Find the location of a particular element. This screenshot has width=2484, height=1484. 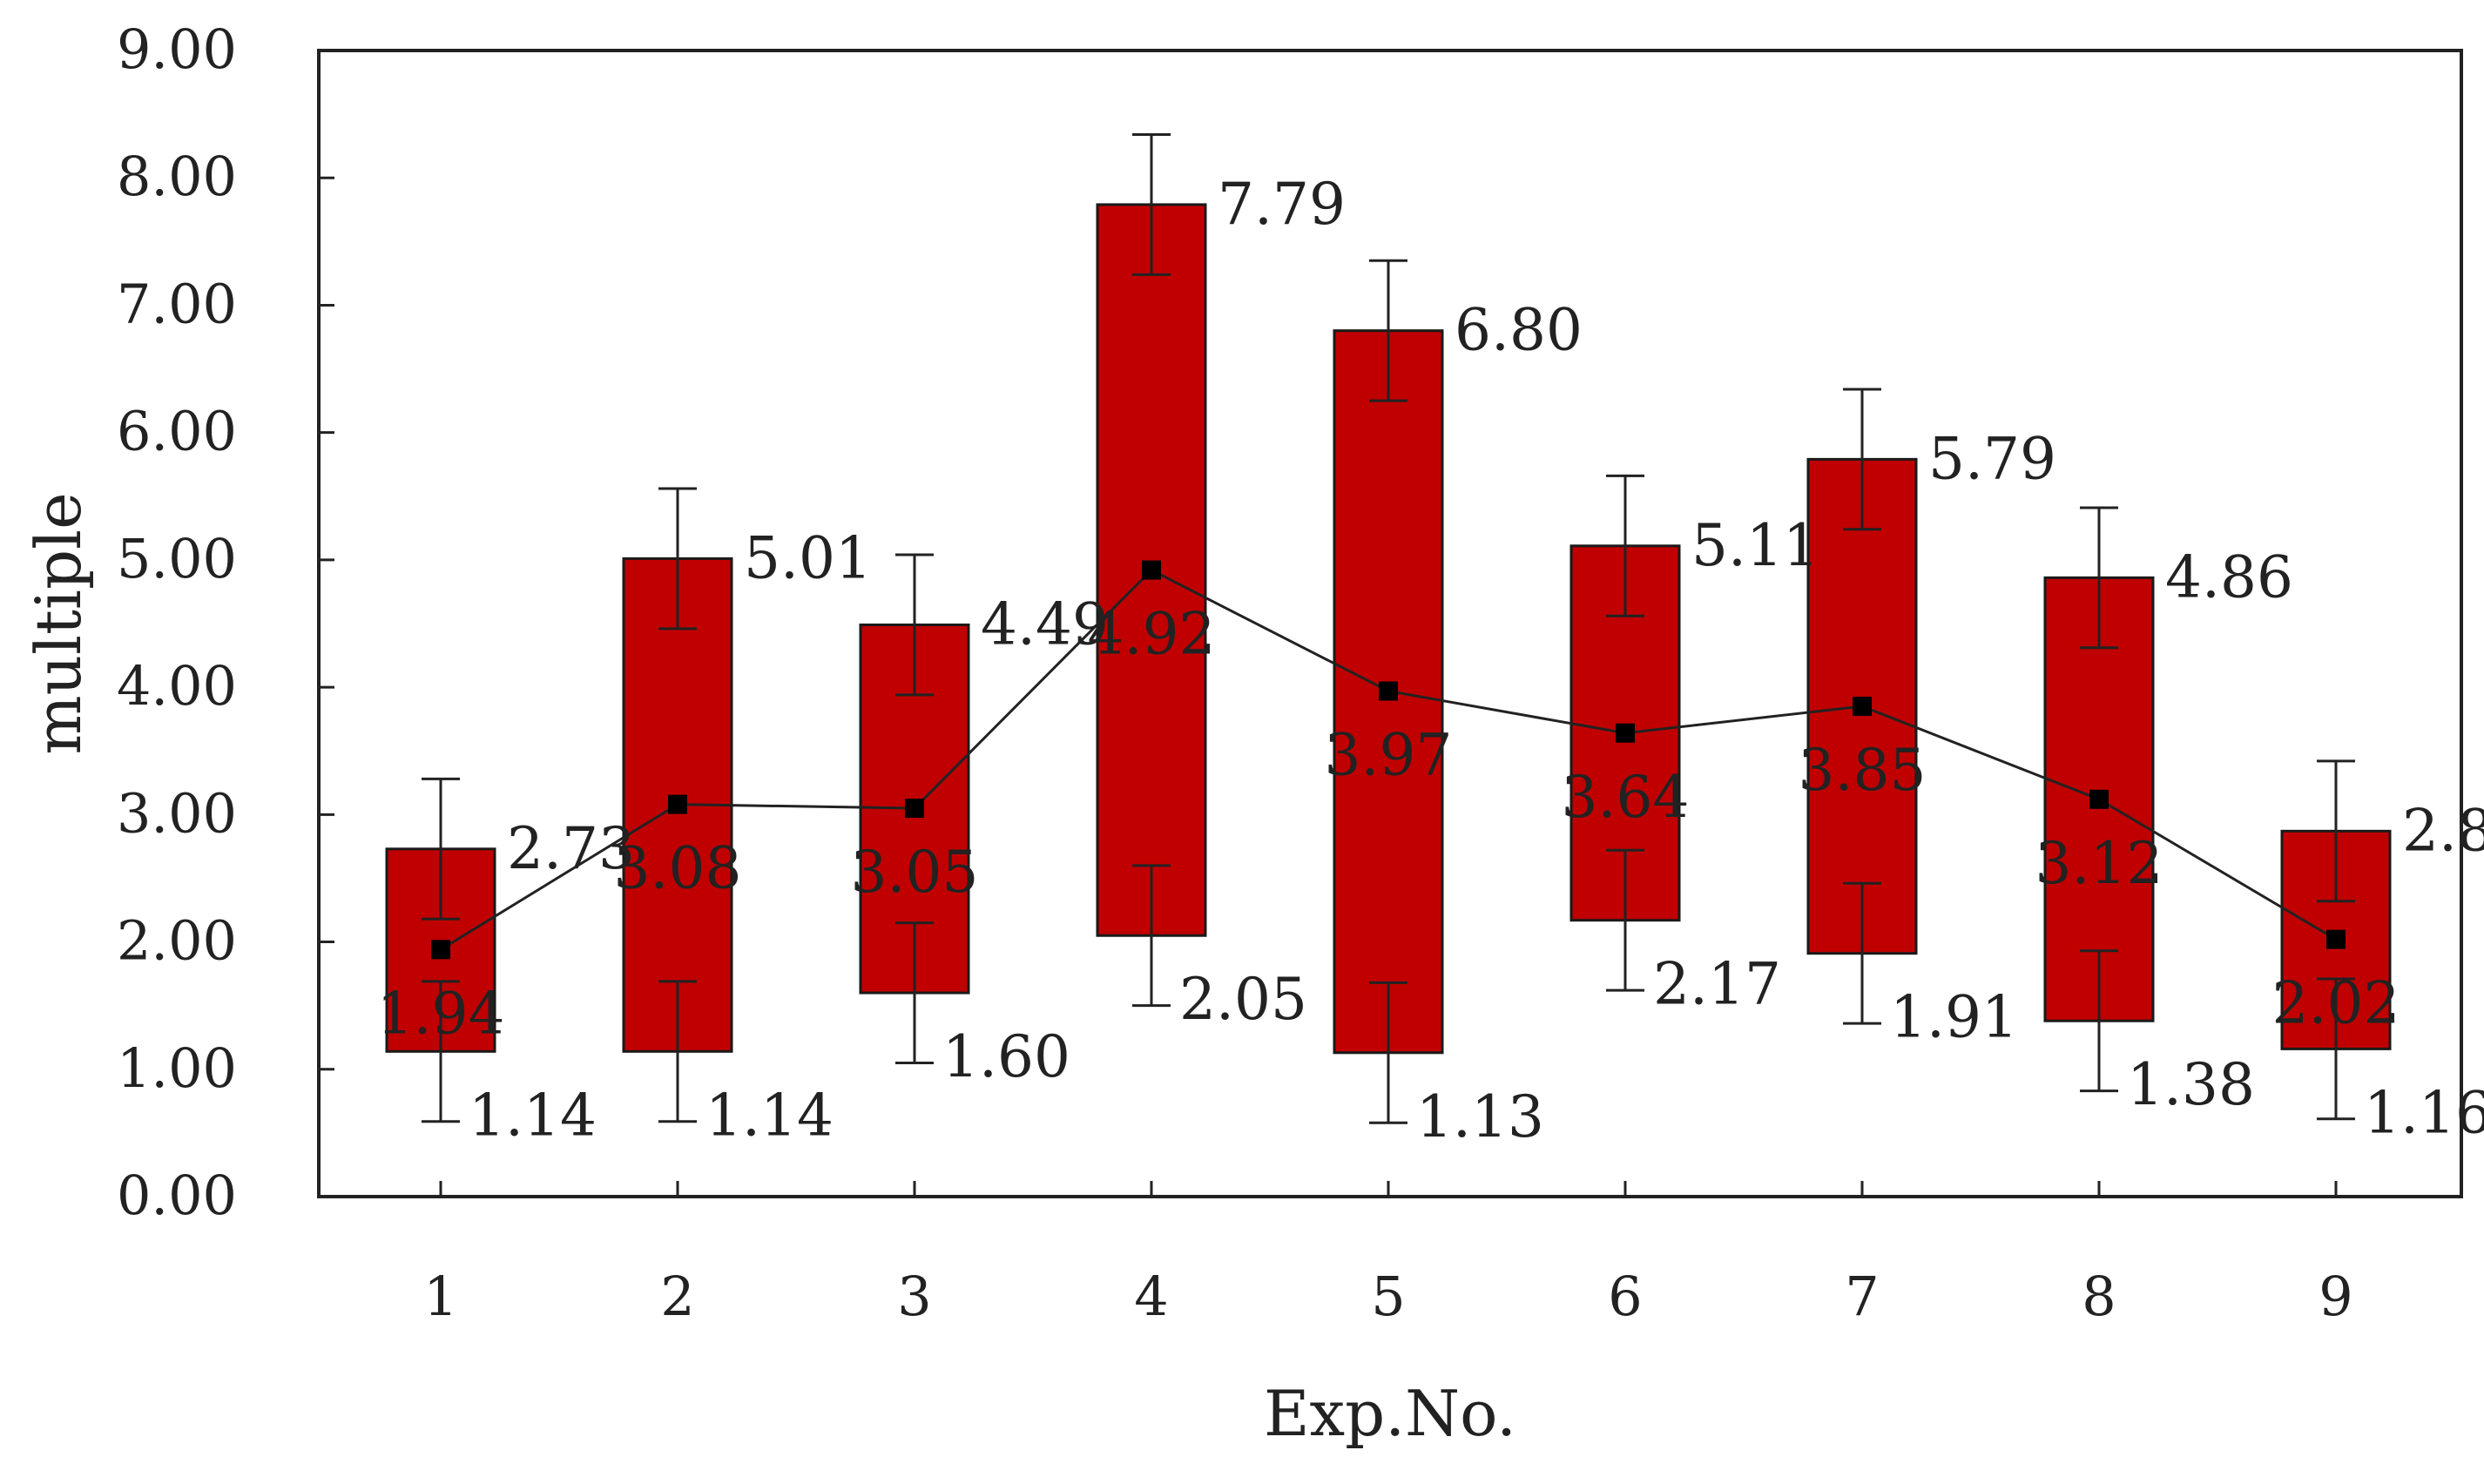

x-tick-label: 4 is located at coordinates (1151, 1296).